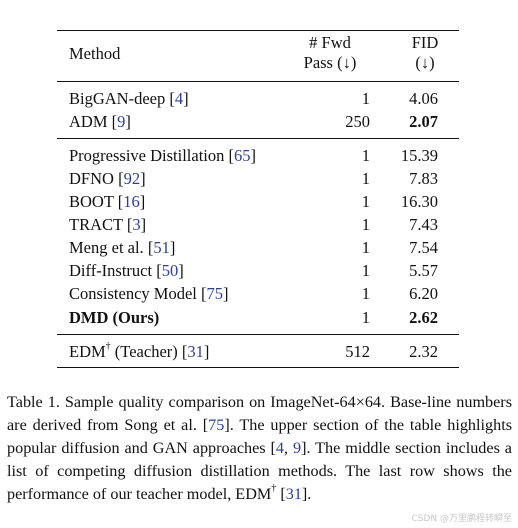 The image size is (518, 528). I want to click on table-row-ours: DMD (Ours) 1 2.62, so click(253, 317).